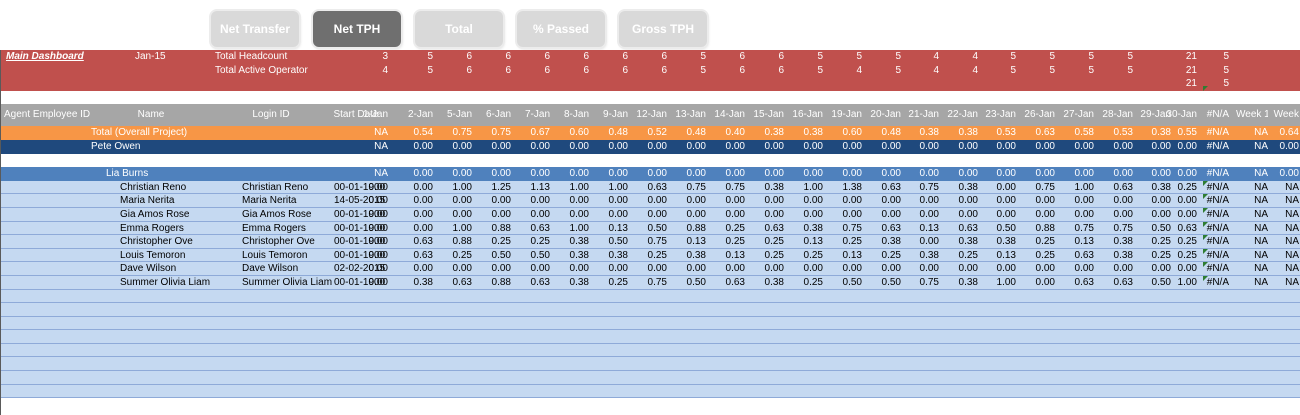 The height and width of the screenshot is (415, 1300). Describe the element at coordinates (729, 115) in the screenshot. I see `column-header-date: 14-Jan` at that location.